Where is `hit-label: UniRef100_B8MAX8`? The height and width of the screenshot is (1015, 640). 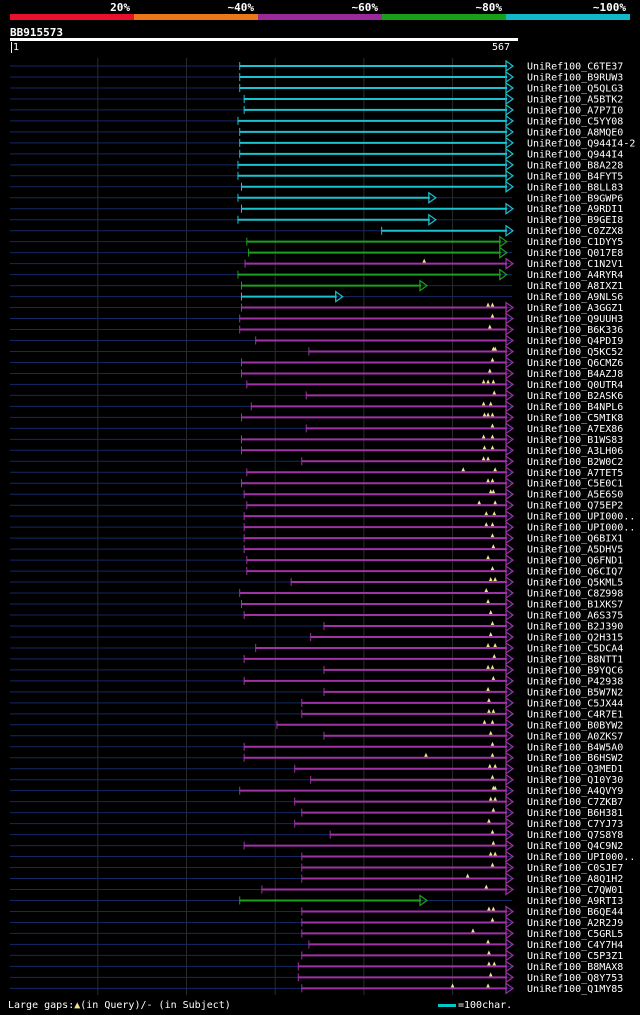
hit-label: UniRef100_B8MAX8 is located at coordinates (575, 967).